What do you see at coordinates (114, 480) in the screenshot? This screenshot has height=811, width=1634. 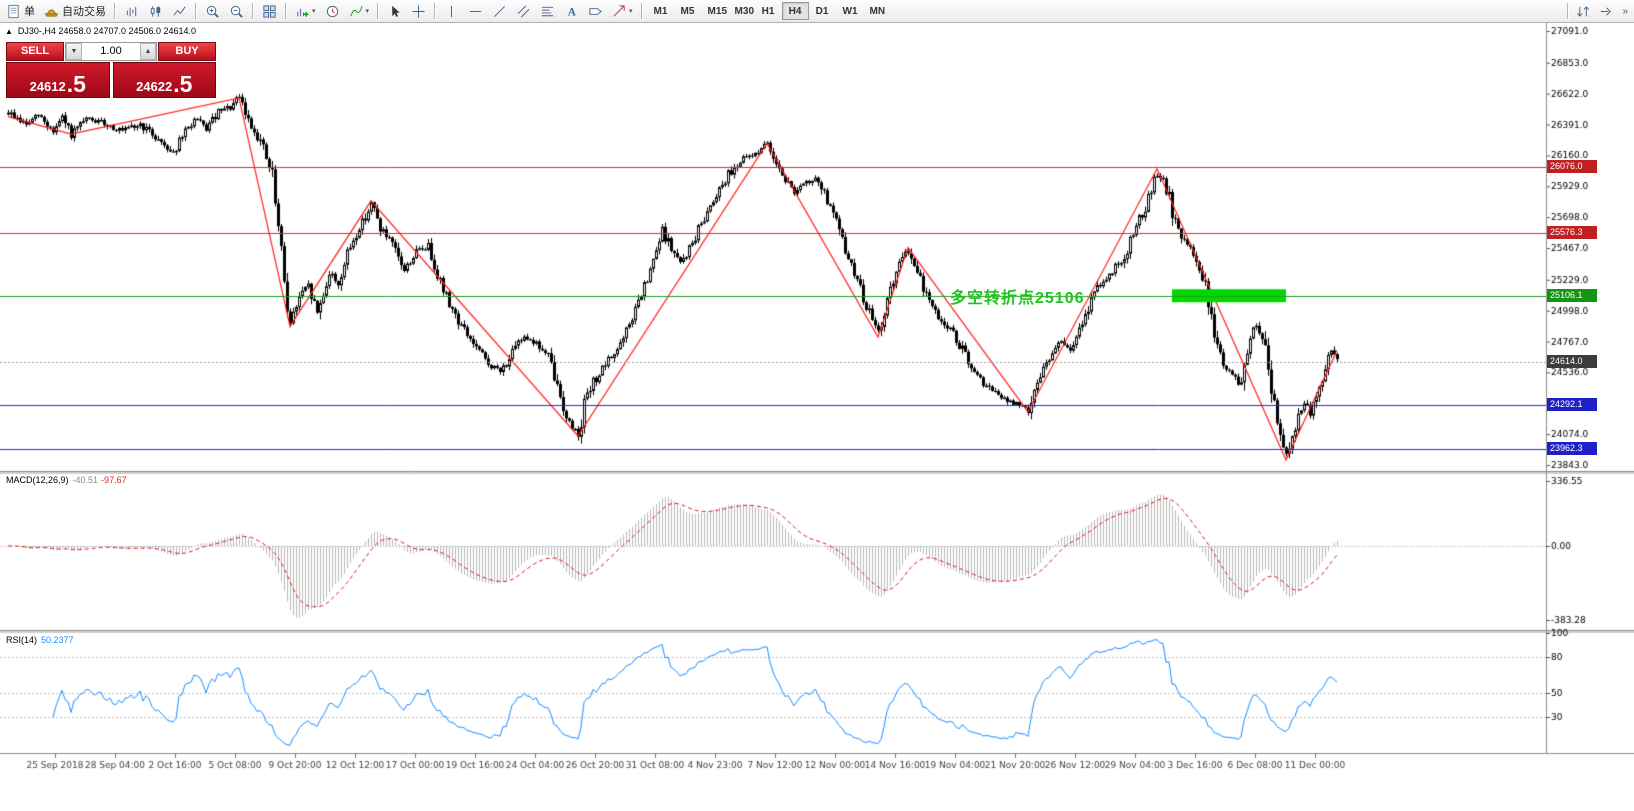 I see `macd-signal-value: -97.67` at bounding box center [114, 480].